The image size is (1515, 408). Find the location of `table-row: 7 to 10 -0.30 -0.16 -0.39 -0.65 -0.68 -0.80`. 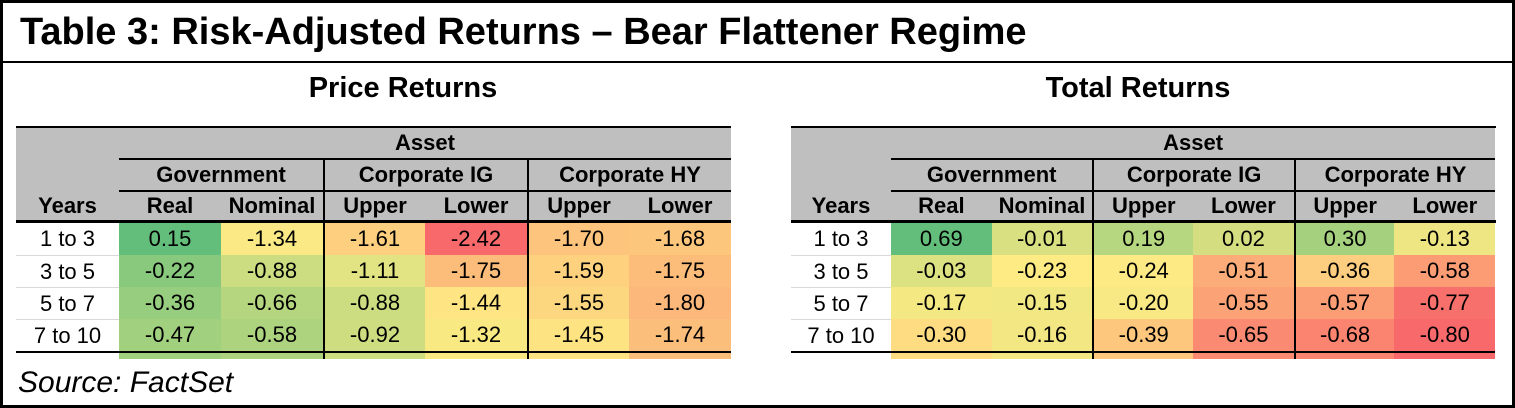

table-row: 7 to 10 -0.30 -0.16 -0.39 -0.65 -0.68 -0.80 is located at coordinates (1143, 335).